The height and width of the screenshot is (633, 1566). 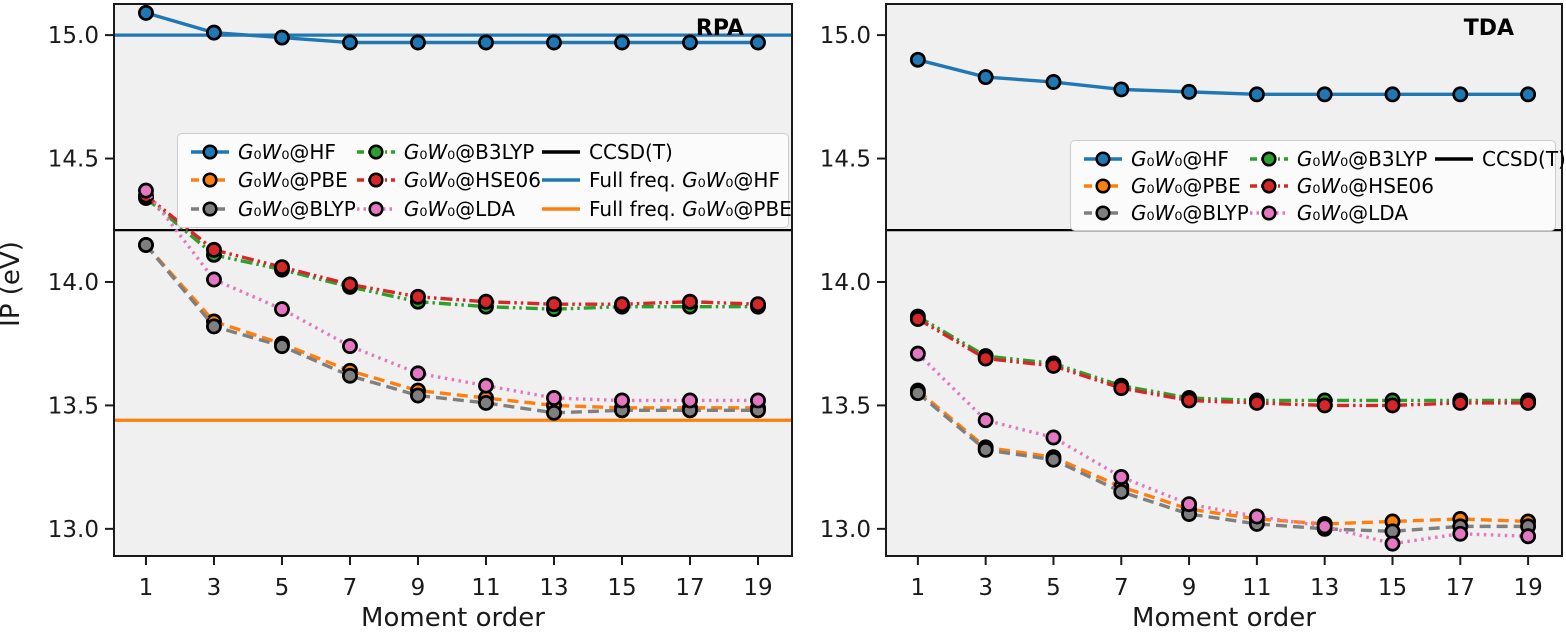 I want to click on legend-item: Full freq. G₀W₀@PBE, so click(x=666, y=209).